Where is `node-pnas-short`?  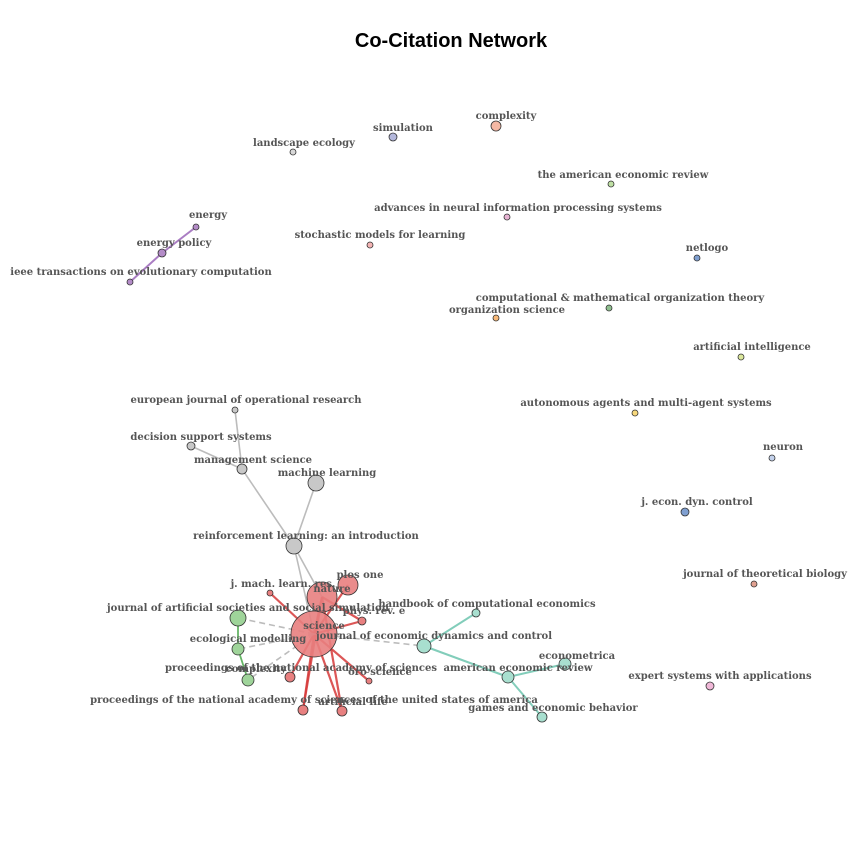
node-pnas-short is located at coordinates (290, 677).